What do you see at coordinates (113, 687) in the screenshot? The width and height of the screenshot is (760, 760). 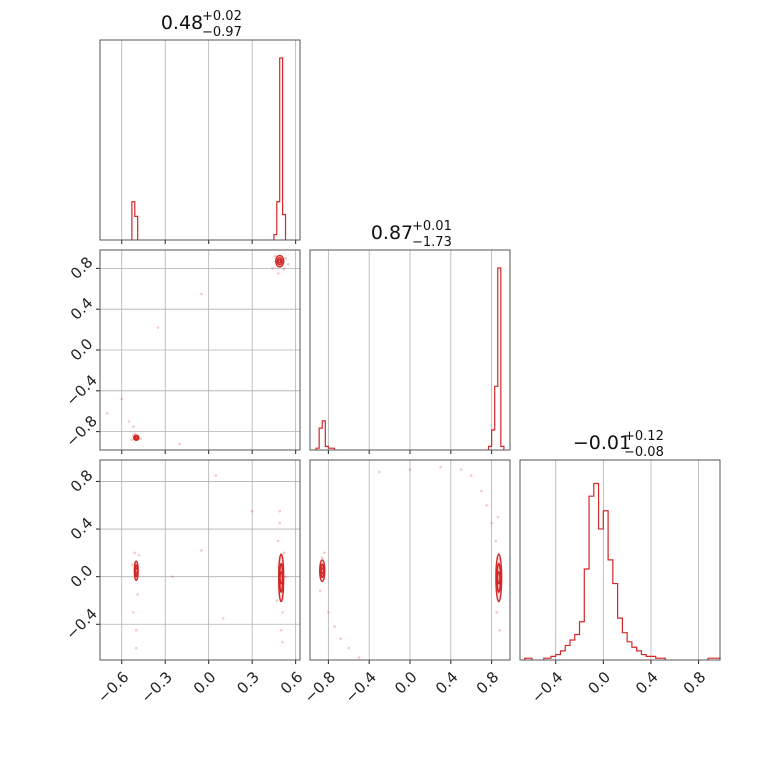 I see `x-tick-label: −0.6` at bounding box center [113, 687].